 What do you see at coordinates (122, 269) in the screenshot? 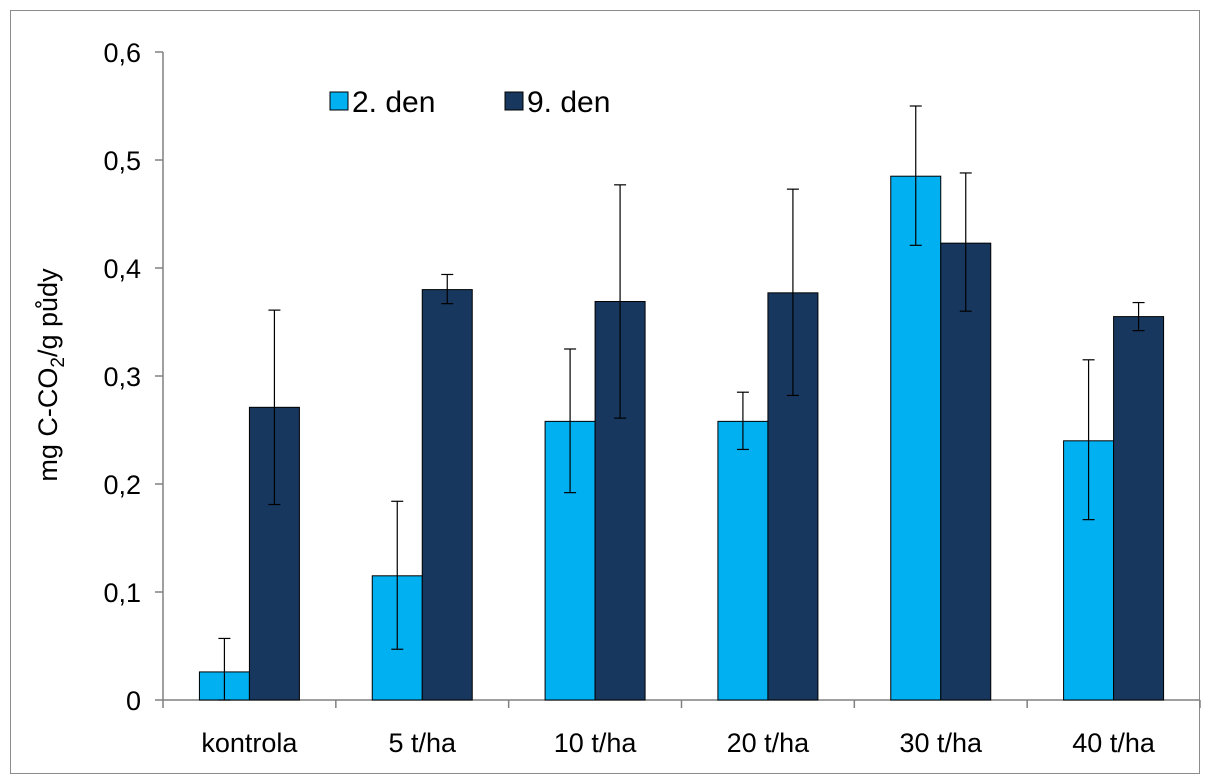
I see `y-tick-label: 0,4` at bounding box center [122, 269].